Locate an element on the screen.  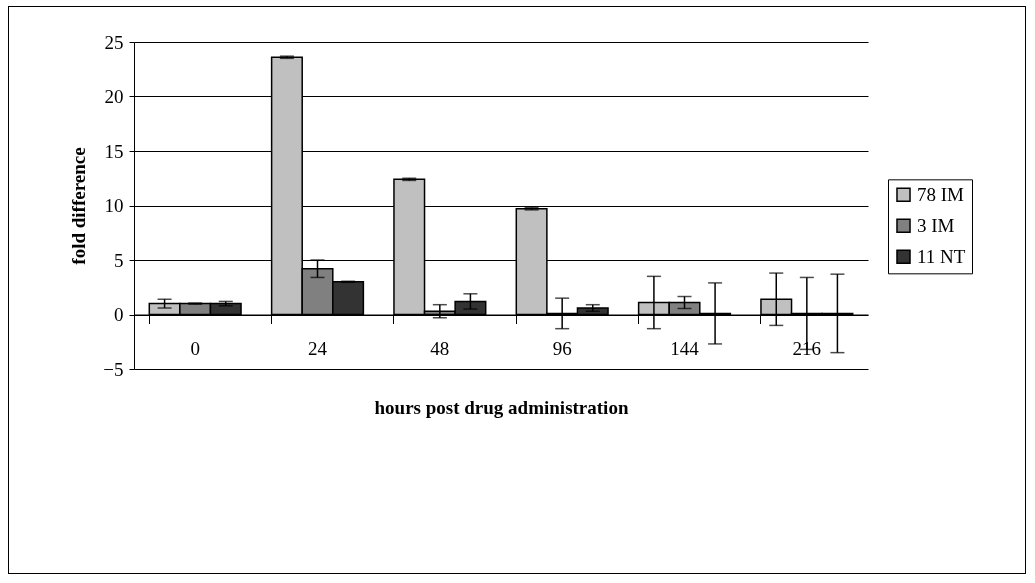
y-tick-label: 20 is located at coordinates (114, 96).